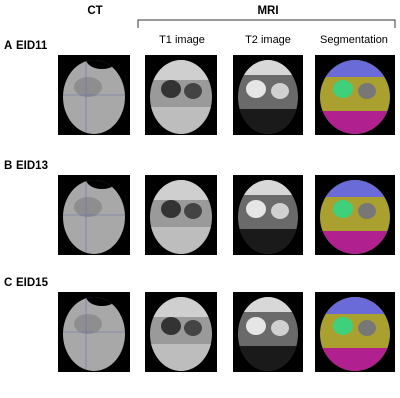 The height and width of the screenshot is (398, 400). What do you see at coordinates (268, 40) in the screenshot?
I see `column-label: T2 image` at bounding box center [268, 40].